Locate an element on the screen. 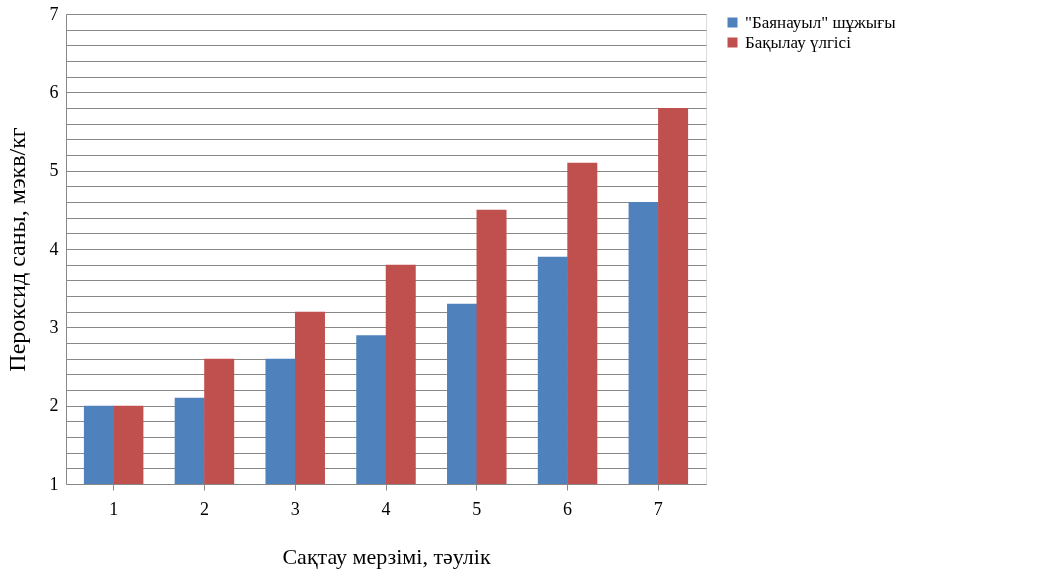 This screenshot has height=586, width=1062. y-tick-label: 7 is located at coordinates (54, 13).